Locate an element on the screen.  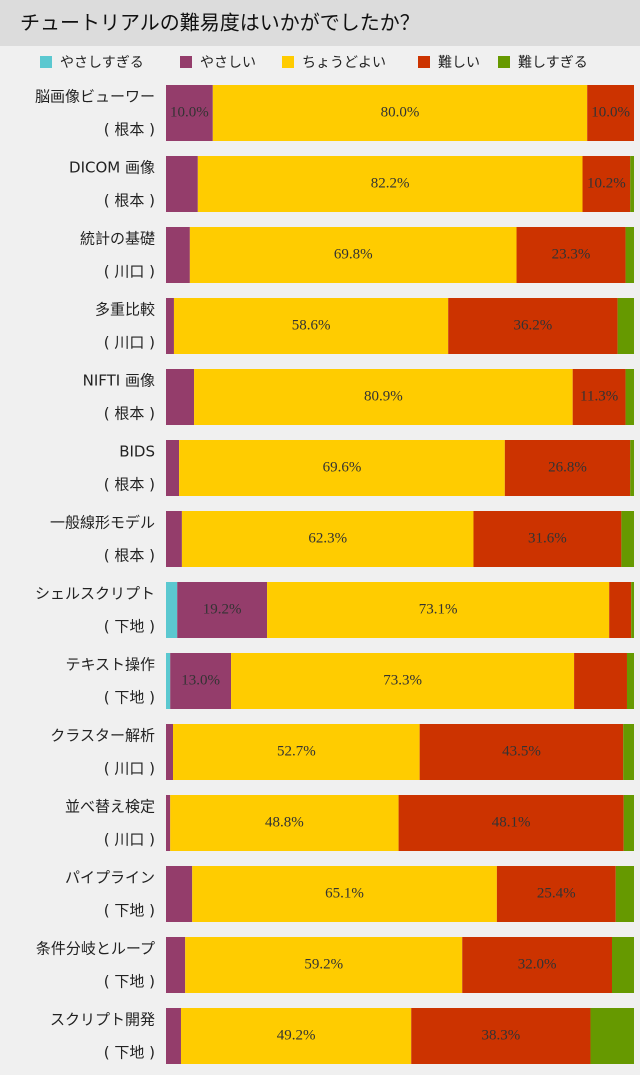
value-label: 10.2% is located at coordinates (606, 183).